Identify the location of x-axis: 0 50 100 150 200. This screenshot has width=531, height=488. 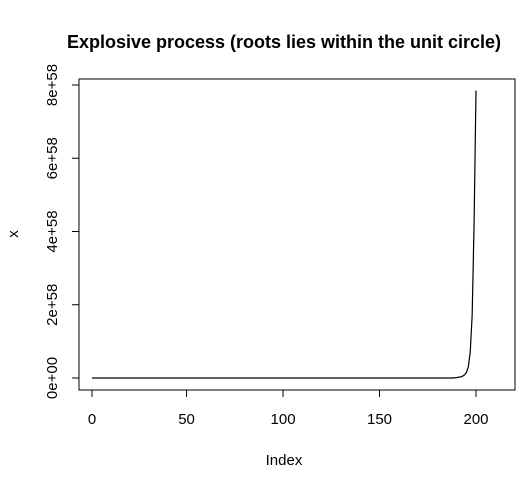
(288, 408).